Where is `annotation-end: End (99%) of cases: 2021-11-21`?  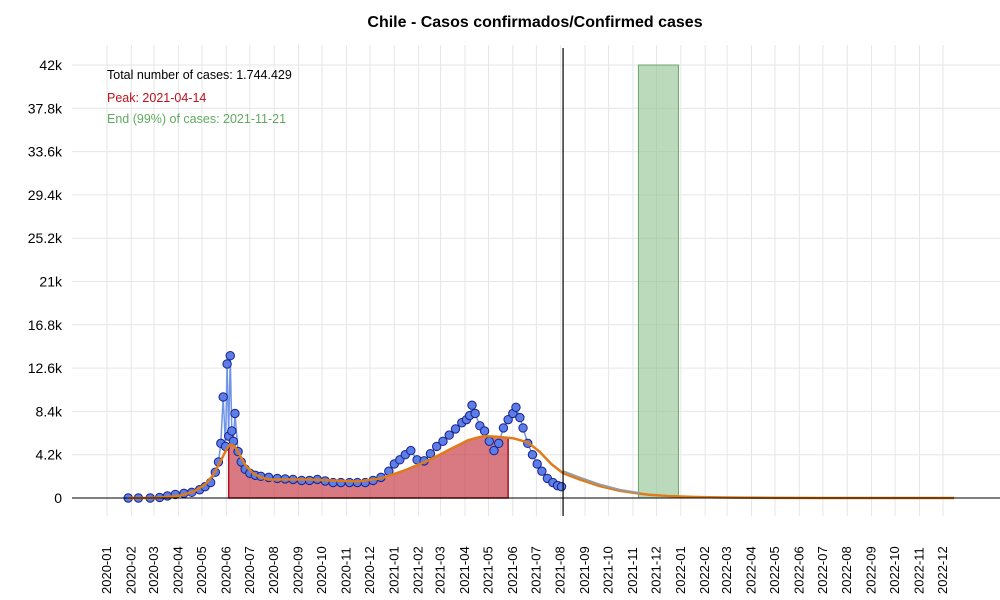 annotation-end: End (99%) of cases: 2021-11-21 is located at coordinates (197, 119).